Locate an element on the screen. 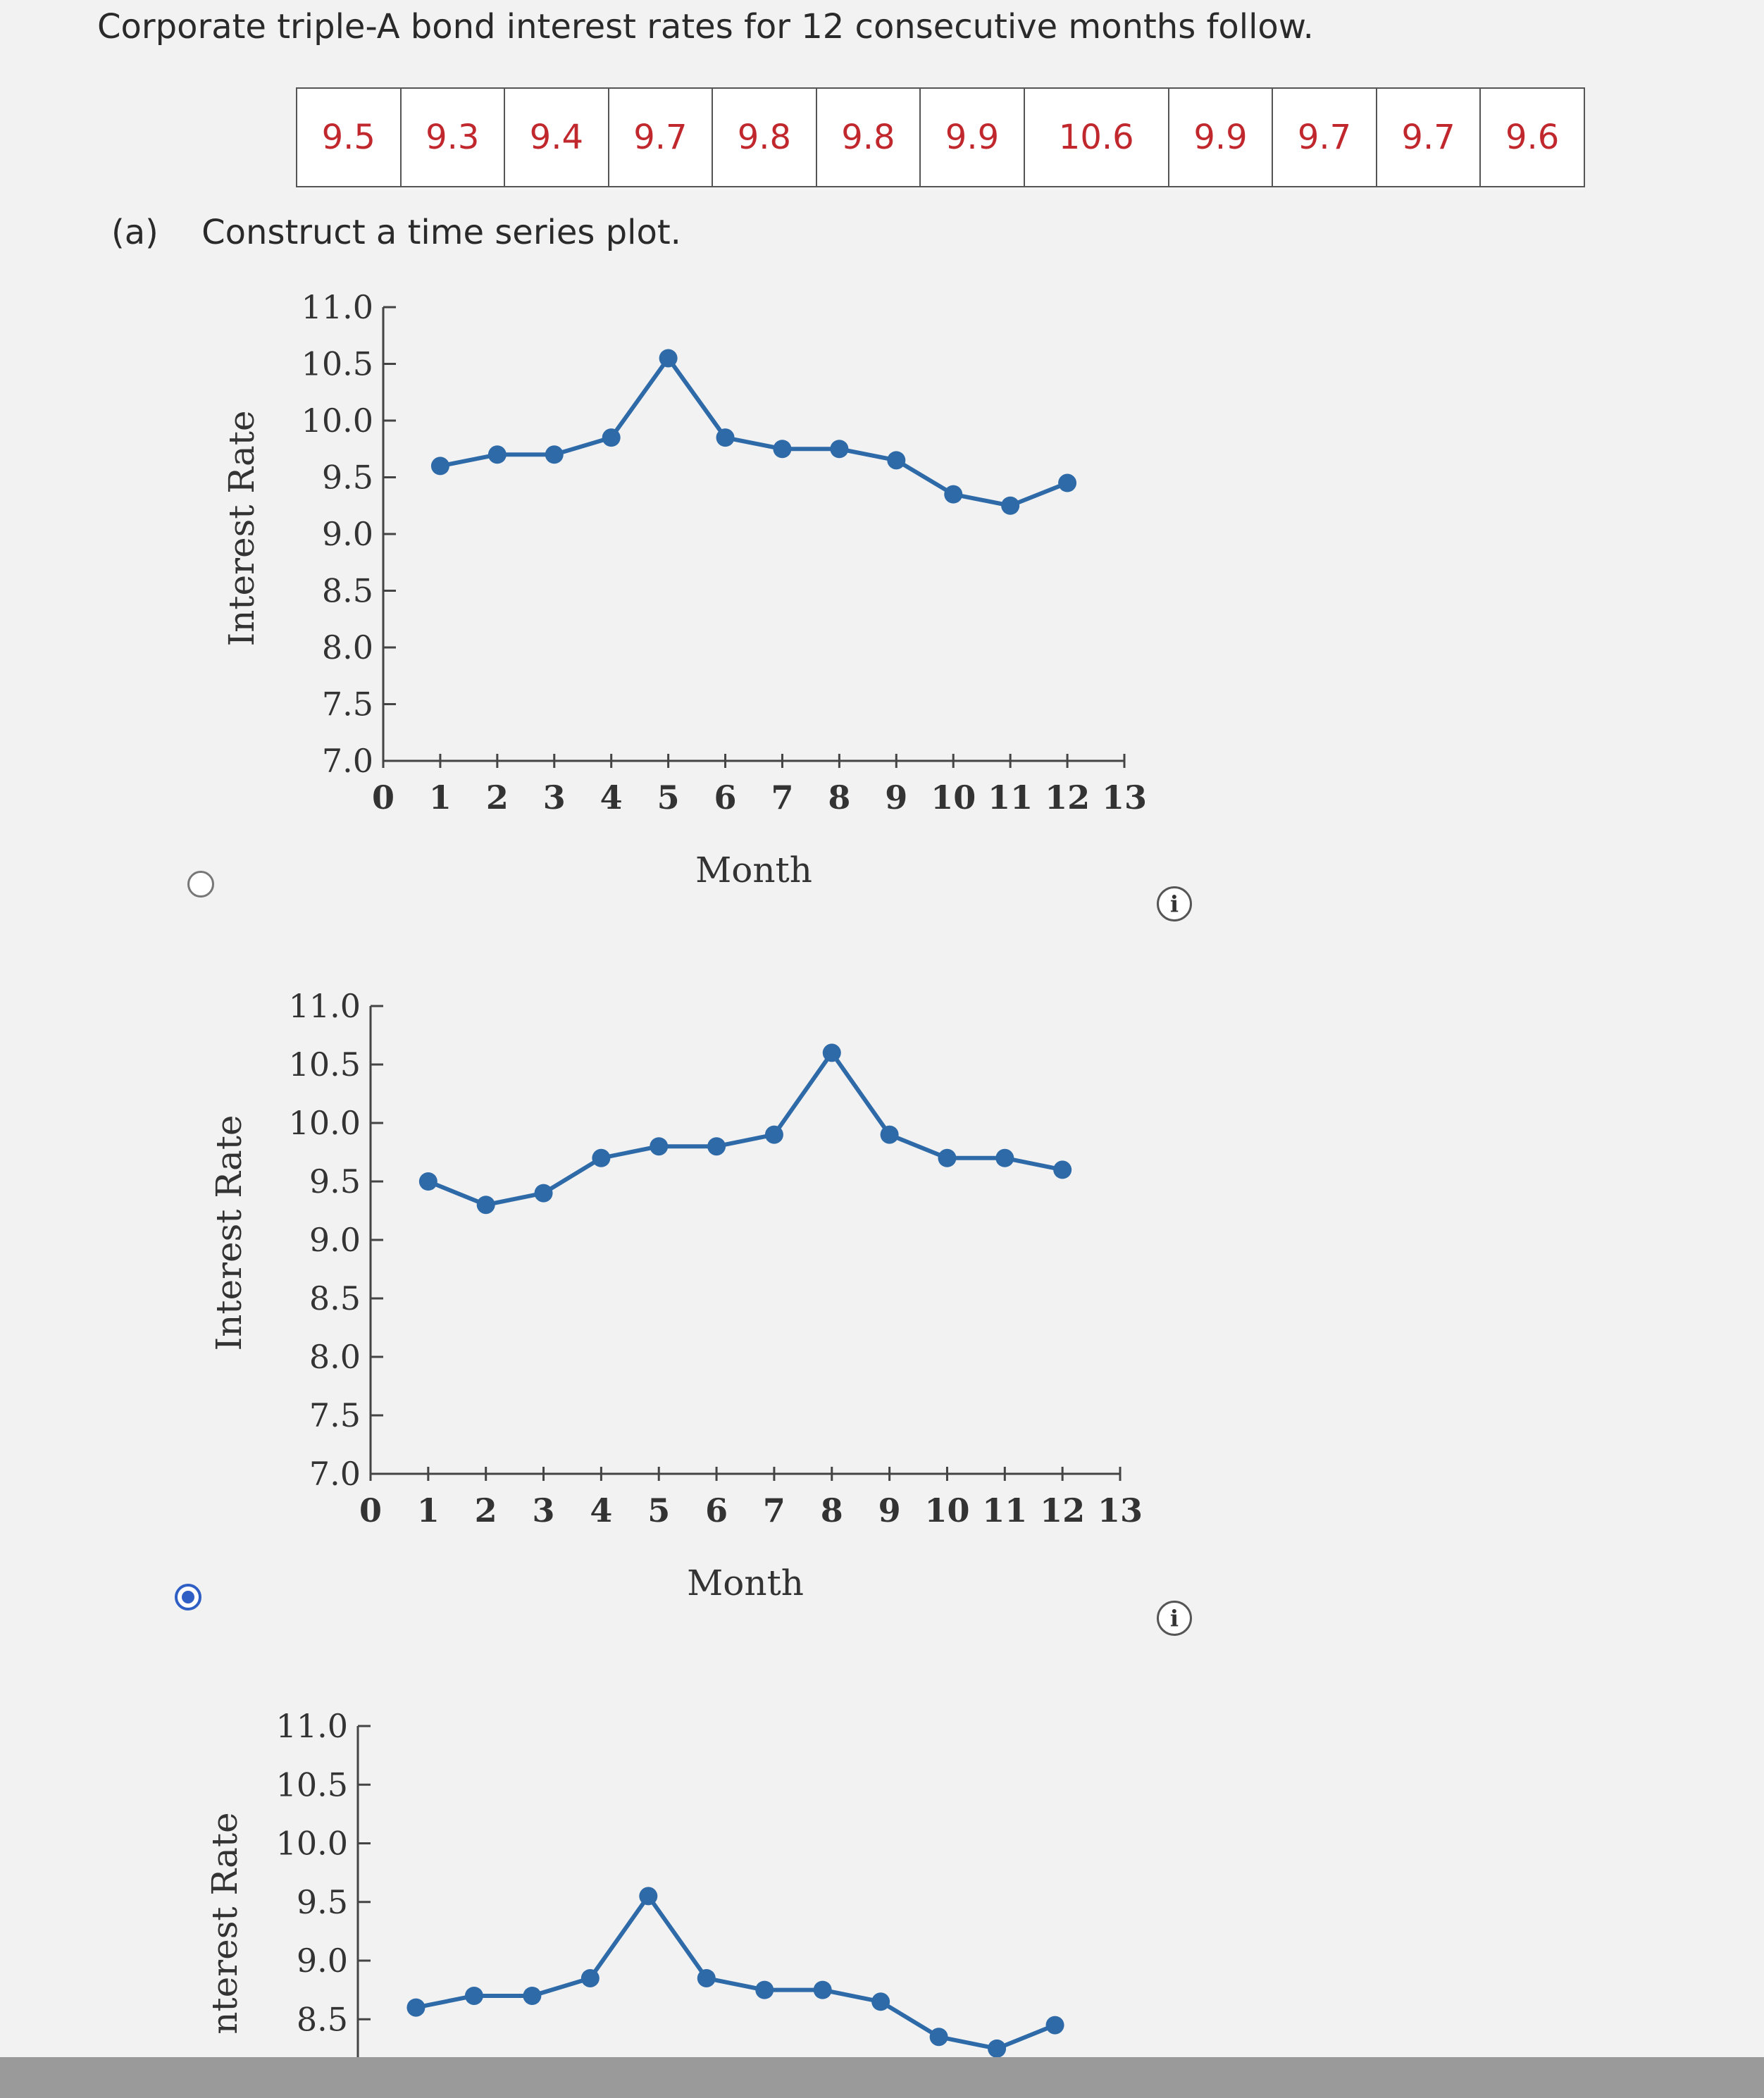 The image size is (1764, 2098). part-a-heading: (a) Construct a time series plot. is located at coordinates (396, 232).